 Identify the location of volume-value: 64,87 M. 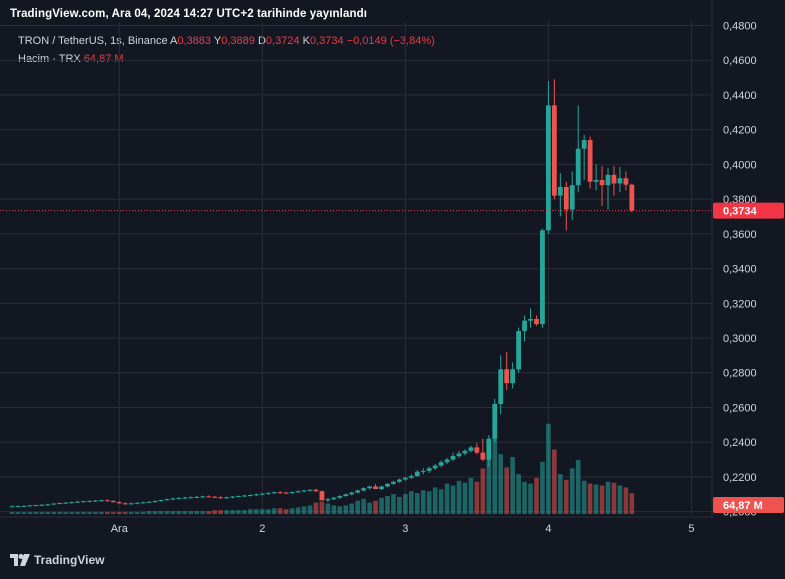
(103, 59).